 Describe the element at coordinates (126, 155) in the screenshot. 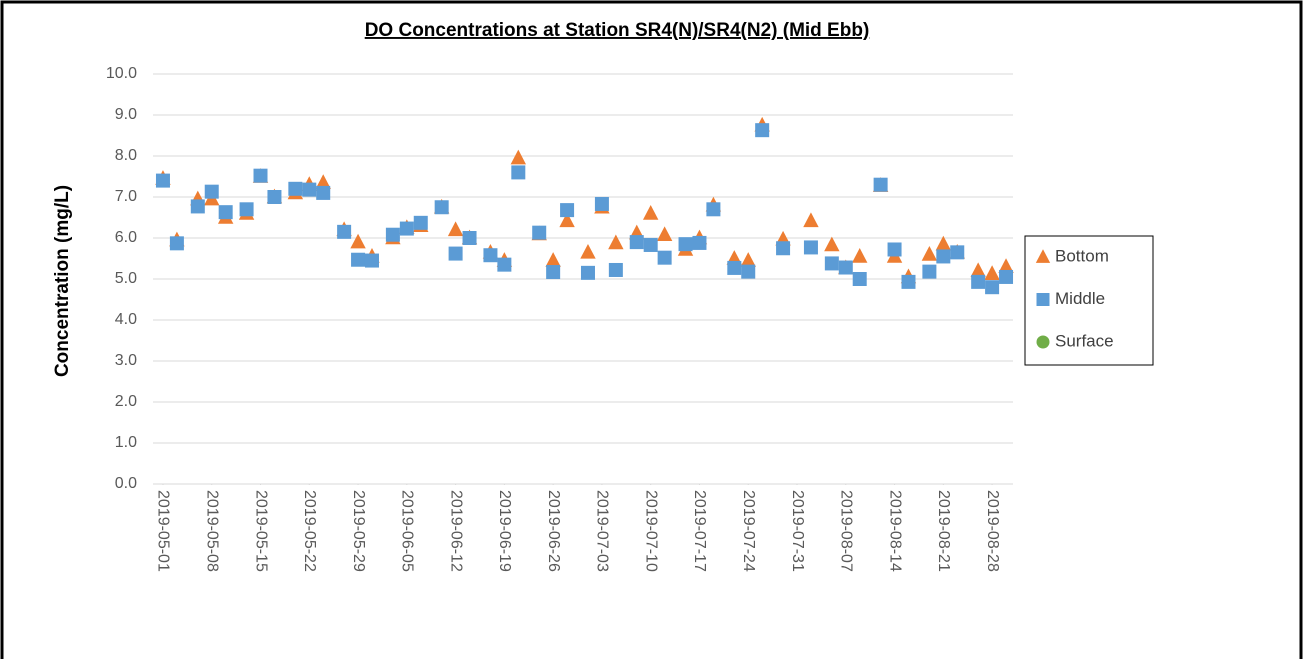

I see `y-tick-label: 8.0` at that location.